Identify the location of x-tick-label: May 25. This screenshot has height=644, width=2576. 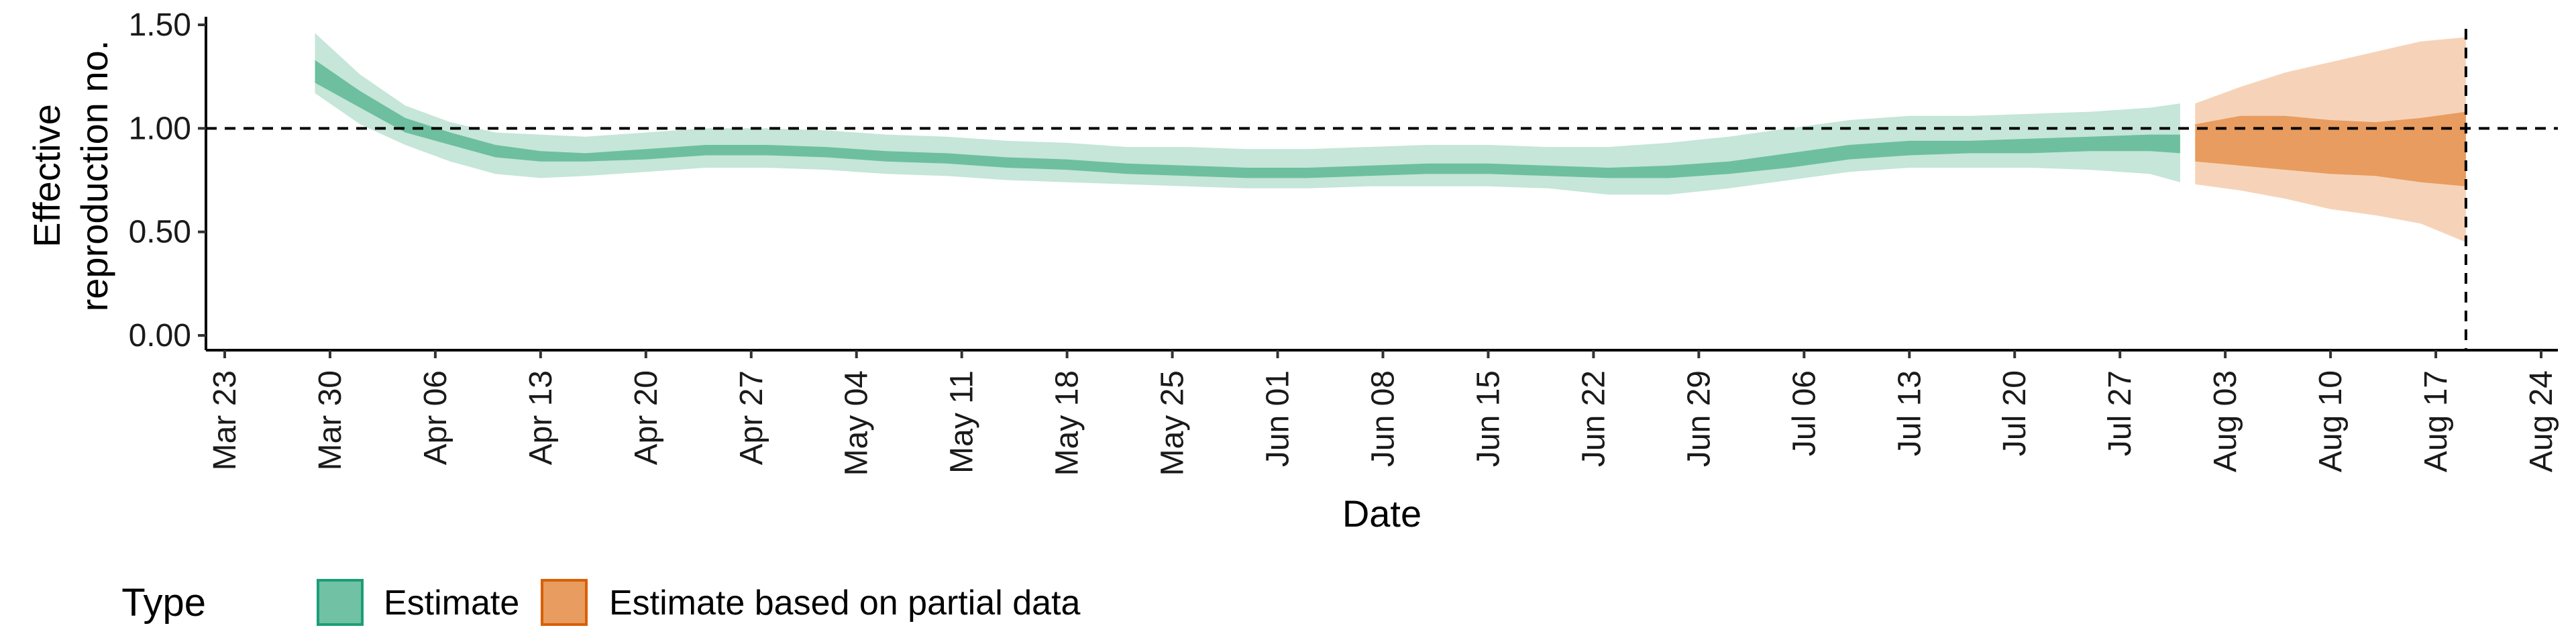
(1173, 423).